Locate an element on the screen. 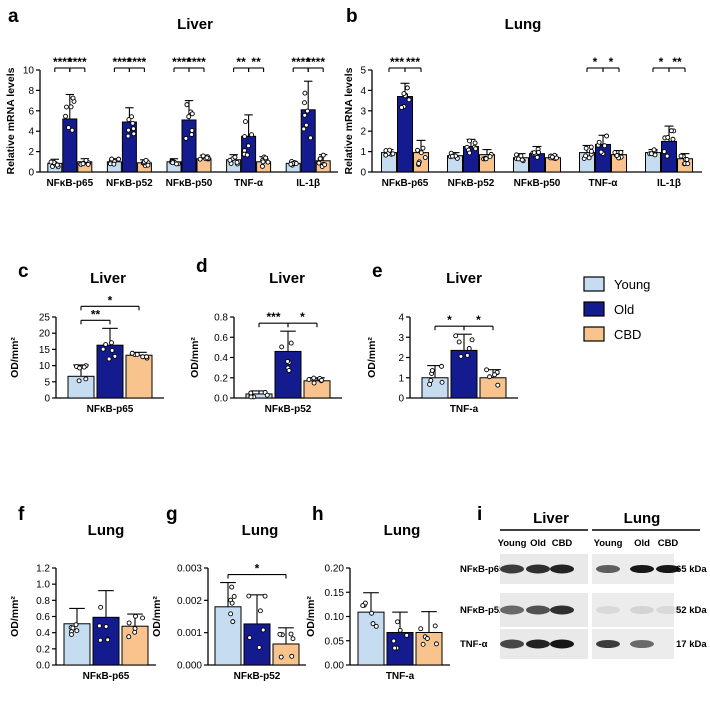  panel-label-b: b is located at coordinates (352, 16).